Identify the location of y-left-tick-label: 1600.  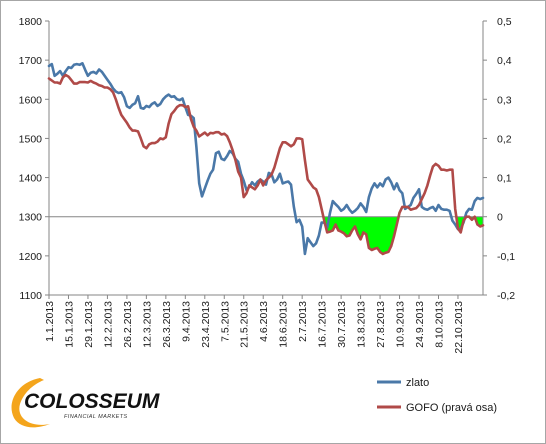
(31, 100).